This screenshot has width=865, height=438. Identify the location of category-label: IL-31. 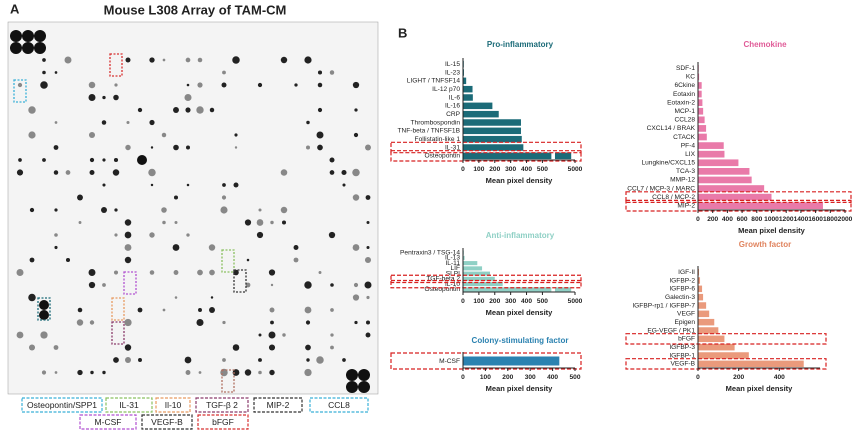
(452, 147).